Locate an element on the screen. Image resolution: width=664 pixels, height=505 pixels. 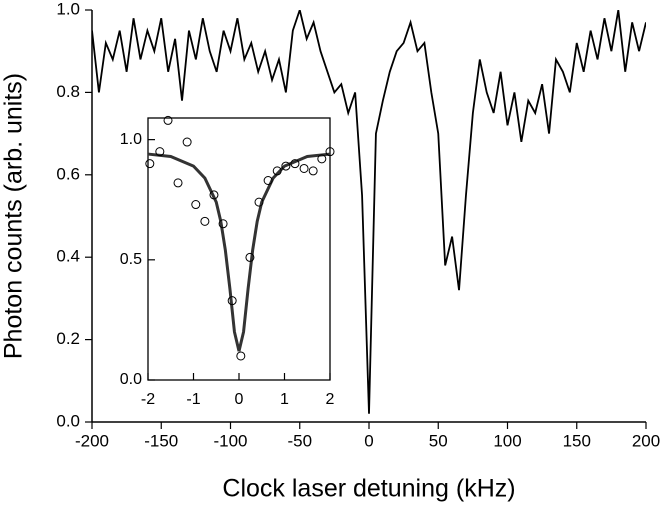
x-tick-label: 100 is located at coordinates (507, 440).